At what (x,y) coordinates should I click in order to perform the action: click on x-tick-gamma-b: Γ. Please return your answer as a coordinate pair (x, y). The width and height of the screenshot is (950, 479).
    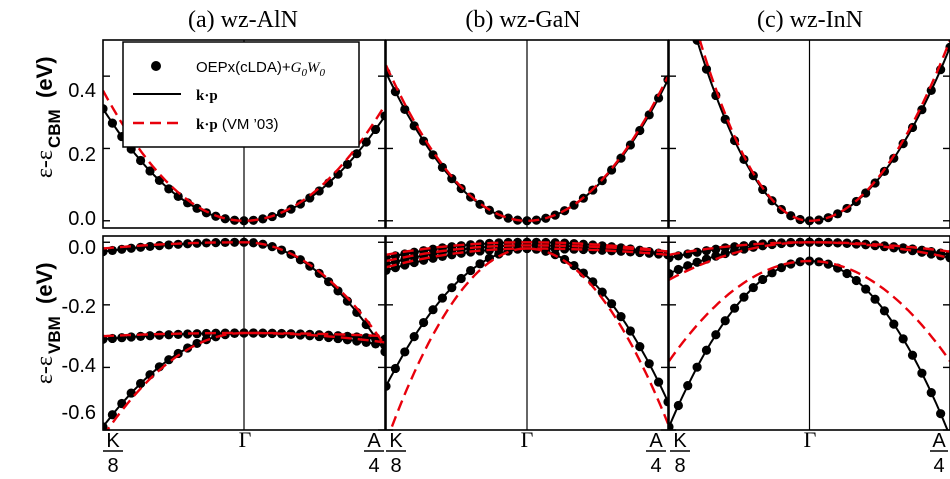
    Looking at the image, I should click on (527, 439).